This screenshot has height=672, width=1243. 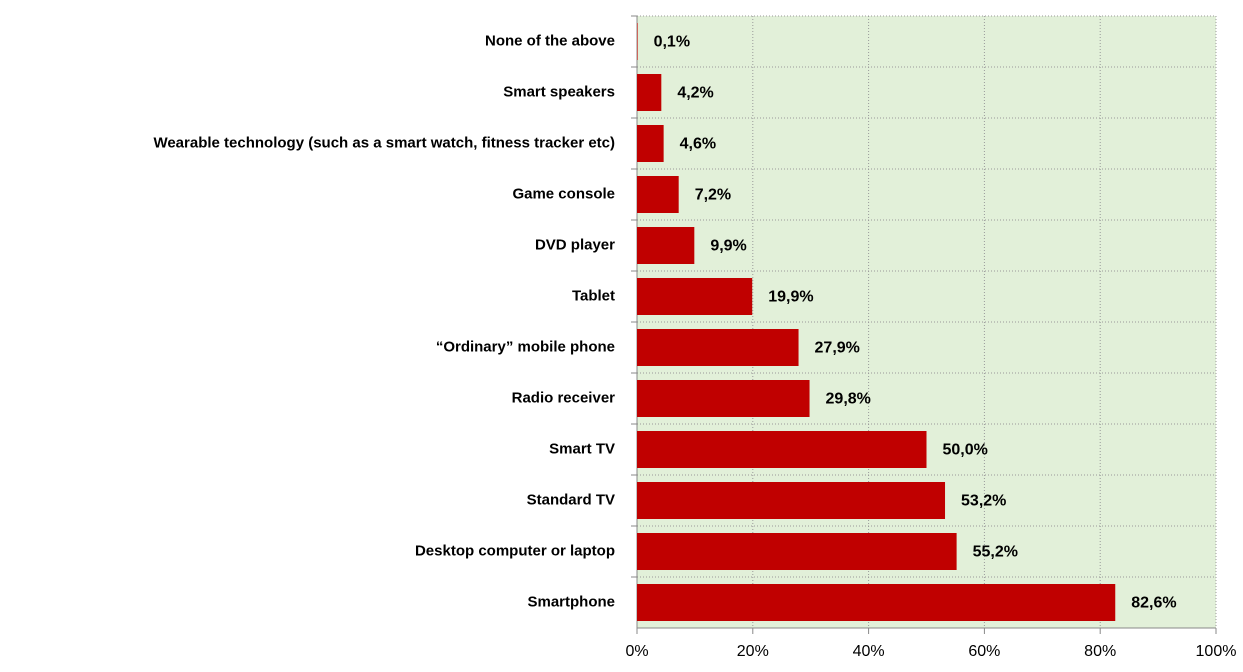 What do you see at coordinates (593, 295) in the screenshot?
I see `y-tick-label: Tablet` at bounding box center [593, 295].